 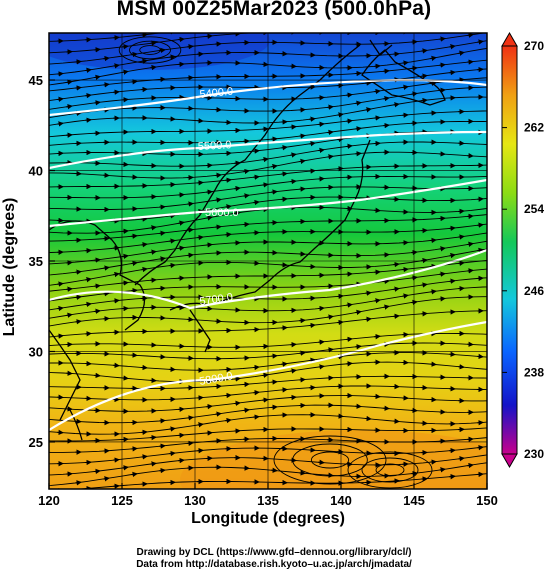 What do you see at coordinates (534, 46) in the screenshot?
I see `colorbar-tick-label: 270` at bounding box center [534, 46].